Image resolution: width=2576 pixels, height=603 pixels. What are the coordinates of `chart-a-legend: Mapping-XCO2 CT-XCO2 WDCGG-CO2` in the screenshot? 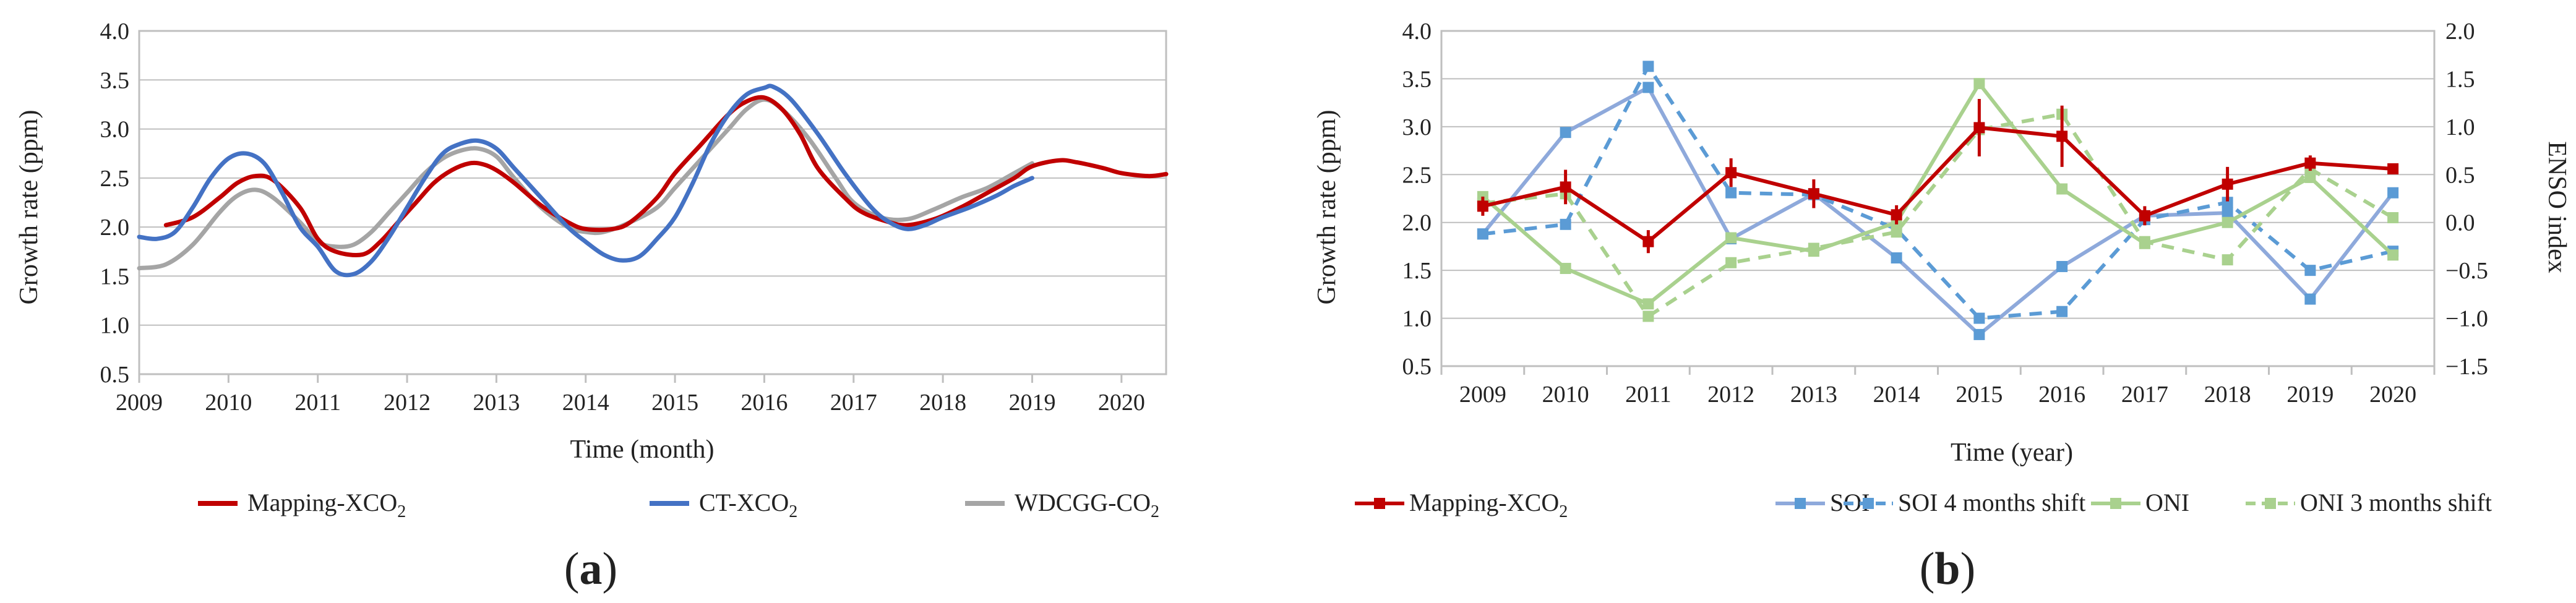 It's located at (678, 505).